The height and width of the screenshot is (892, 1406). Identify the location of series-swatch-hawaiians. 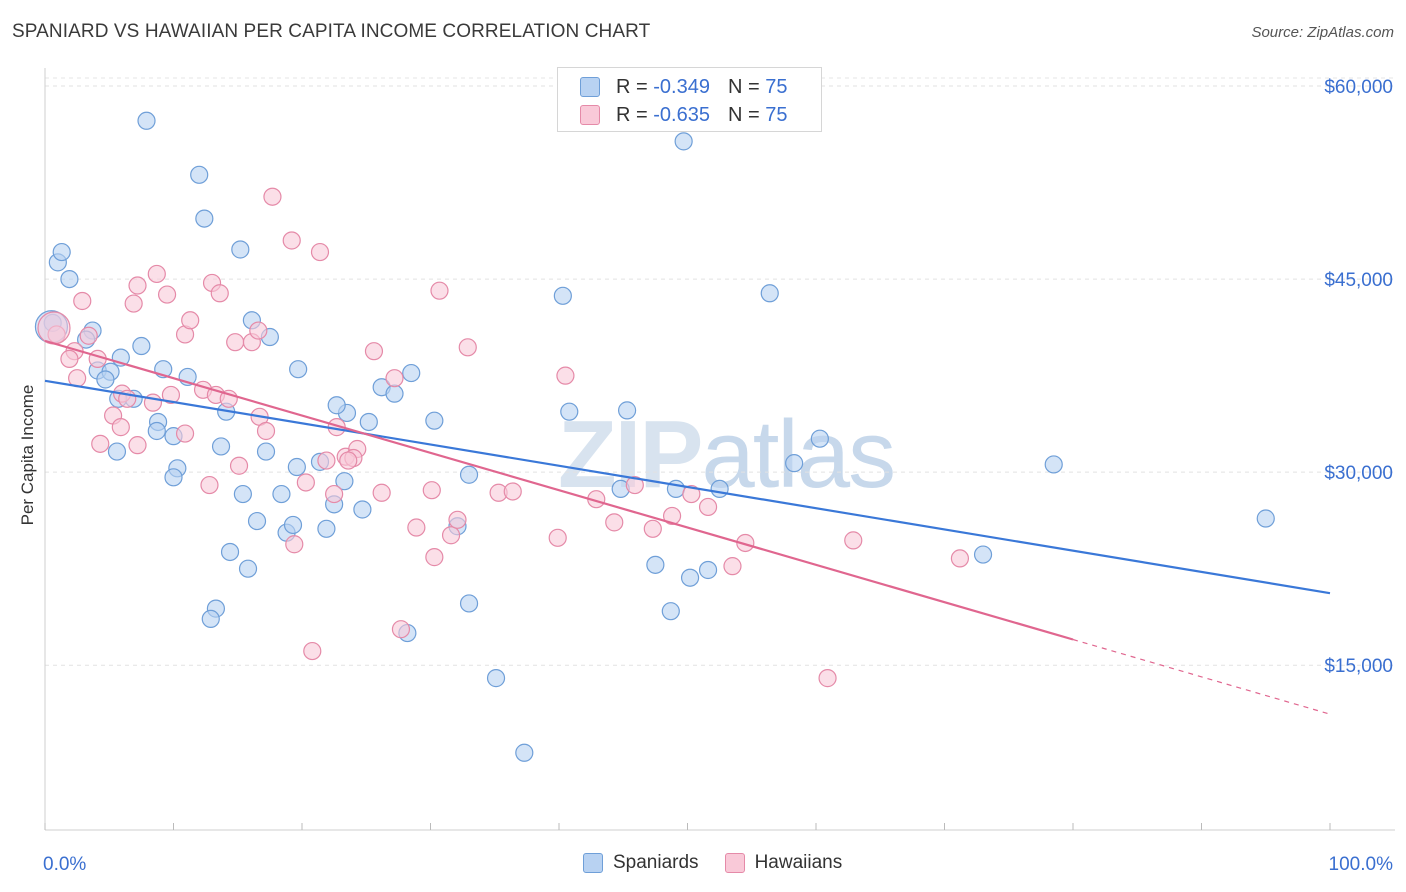
(734, 863).